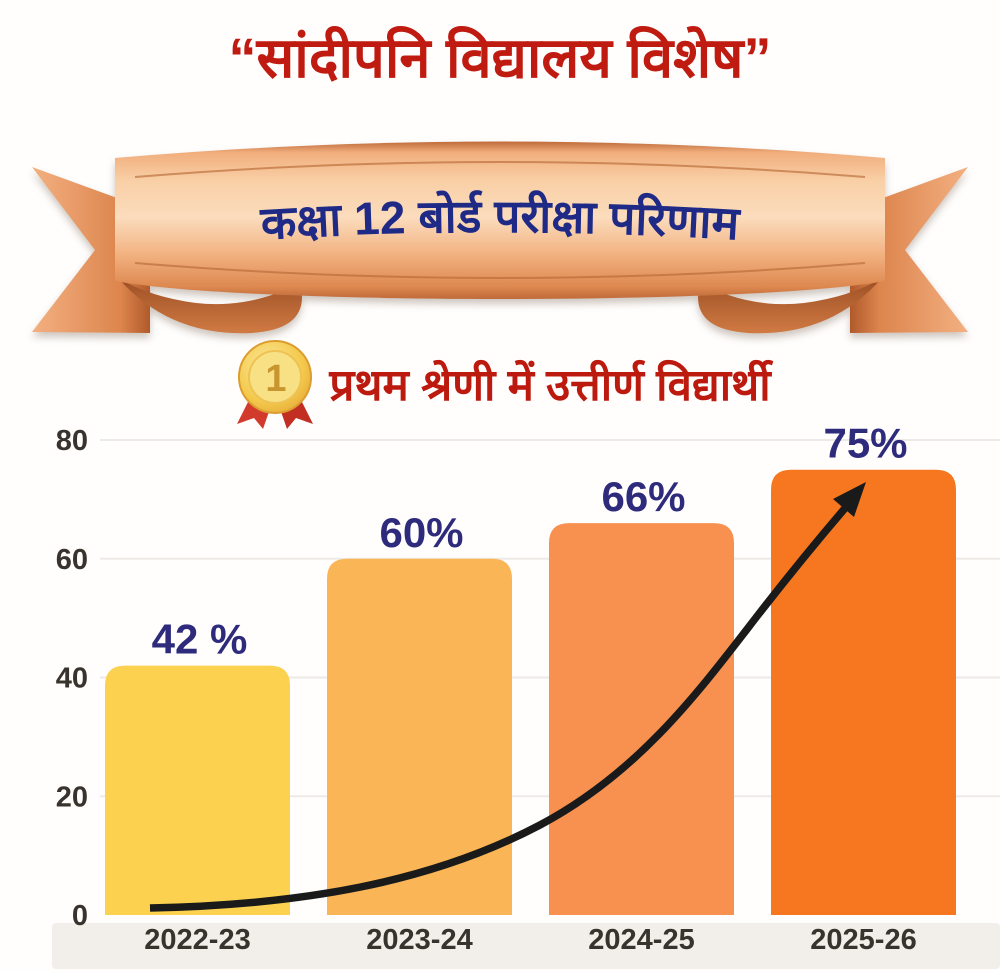 The image size is (1000, 970). I want to click on bar-value-label: 75%, so click(865, 446).